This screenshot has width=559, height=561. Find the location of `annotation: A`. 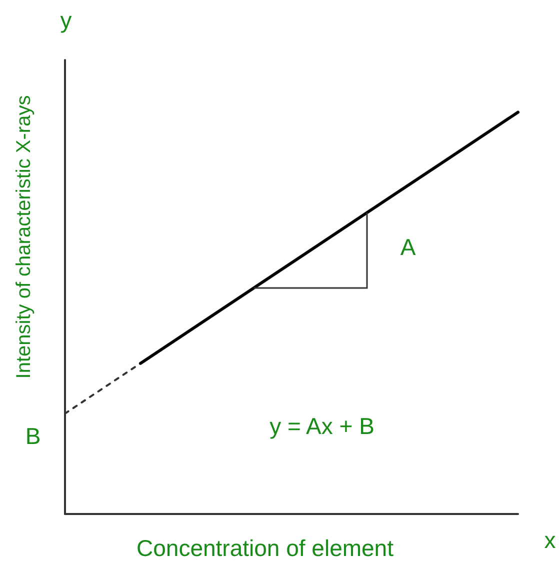

annotation: A is located at coordinates (408, 247).